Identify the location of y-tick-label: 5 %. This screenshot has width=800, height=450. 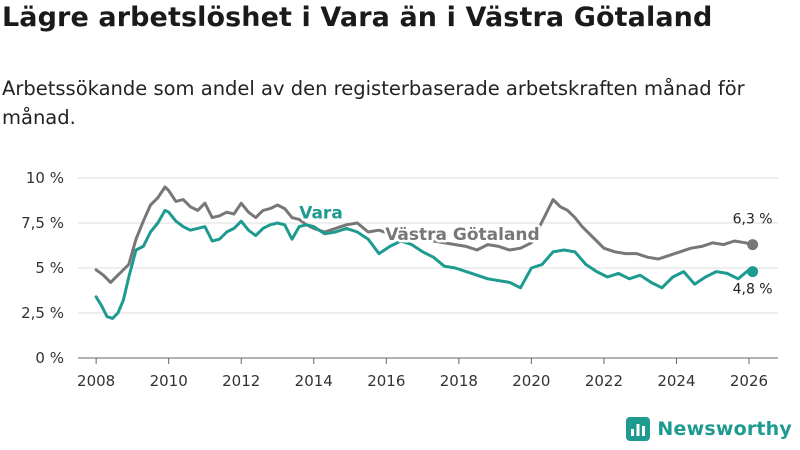
(49, 268).